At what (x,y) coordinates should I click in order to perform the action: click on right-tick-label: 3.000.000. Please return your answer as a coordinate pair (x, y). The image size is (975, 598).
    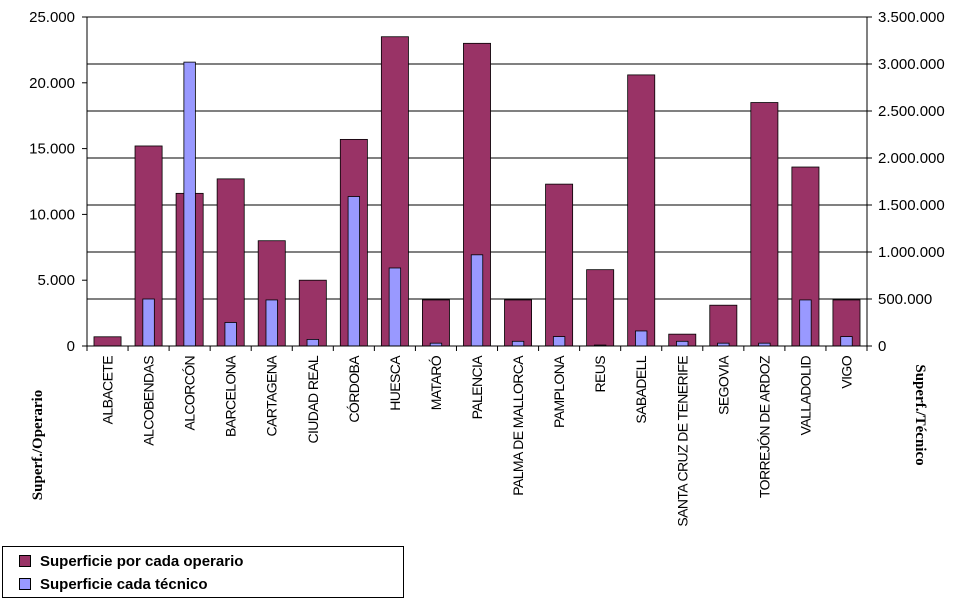
    Looking at the image, I should click on (911, 64).